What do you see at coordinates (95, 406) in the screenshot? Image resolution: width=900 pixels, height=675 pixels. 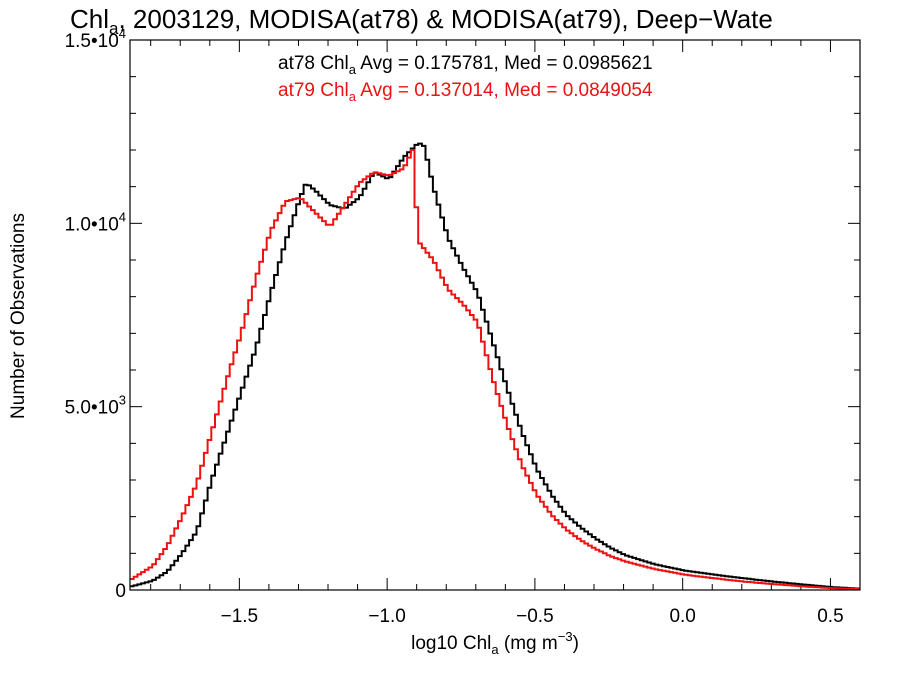 I see `y-tick-label: 5.0•103` at bounding box center [95, 406].